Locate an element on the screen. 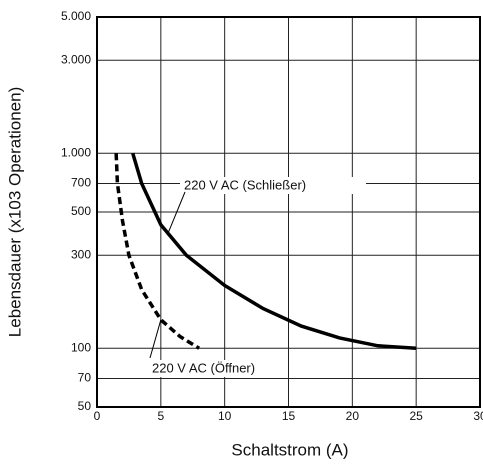  x-tick-label: 25 is located at coordinates (416, 416).